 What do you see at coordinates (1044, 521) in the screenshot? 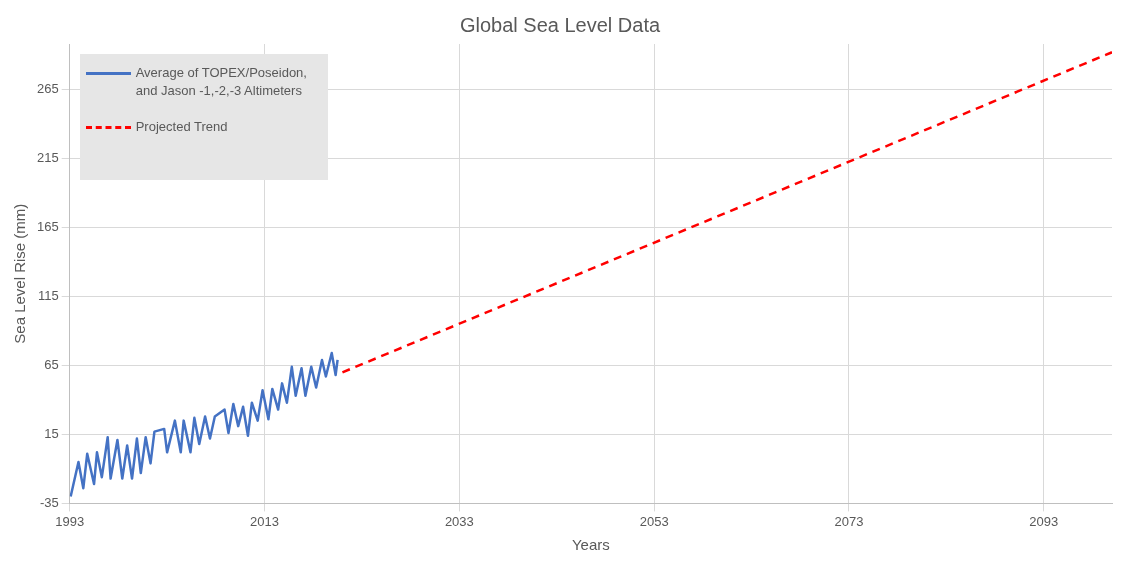
I see `x-tick-label: 2093` at bounding box center [1044, 521].